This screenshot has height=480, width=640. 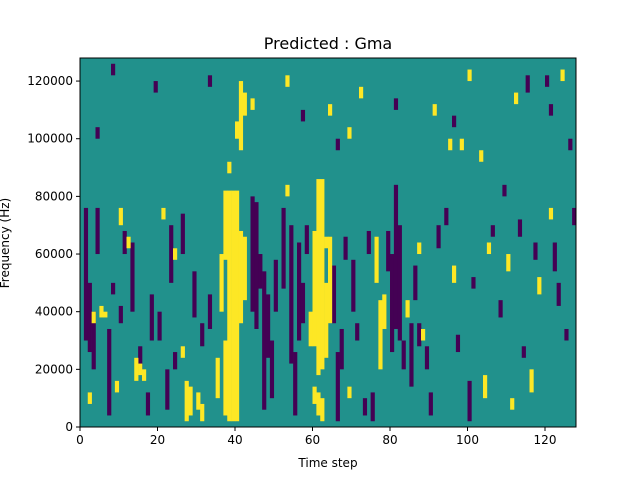 I want to click on x-tick-label: 80, so click(x=389, y=440).